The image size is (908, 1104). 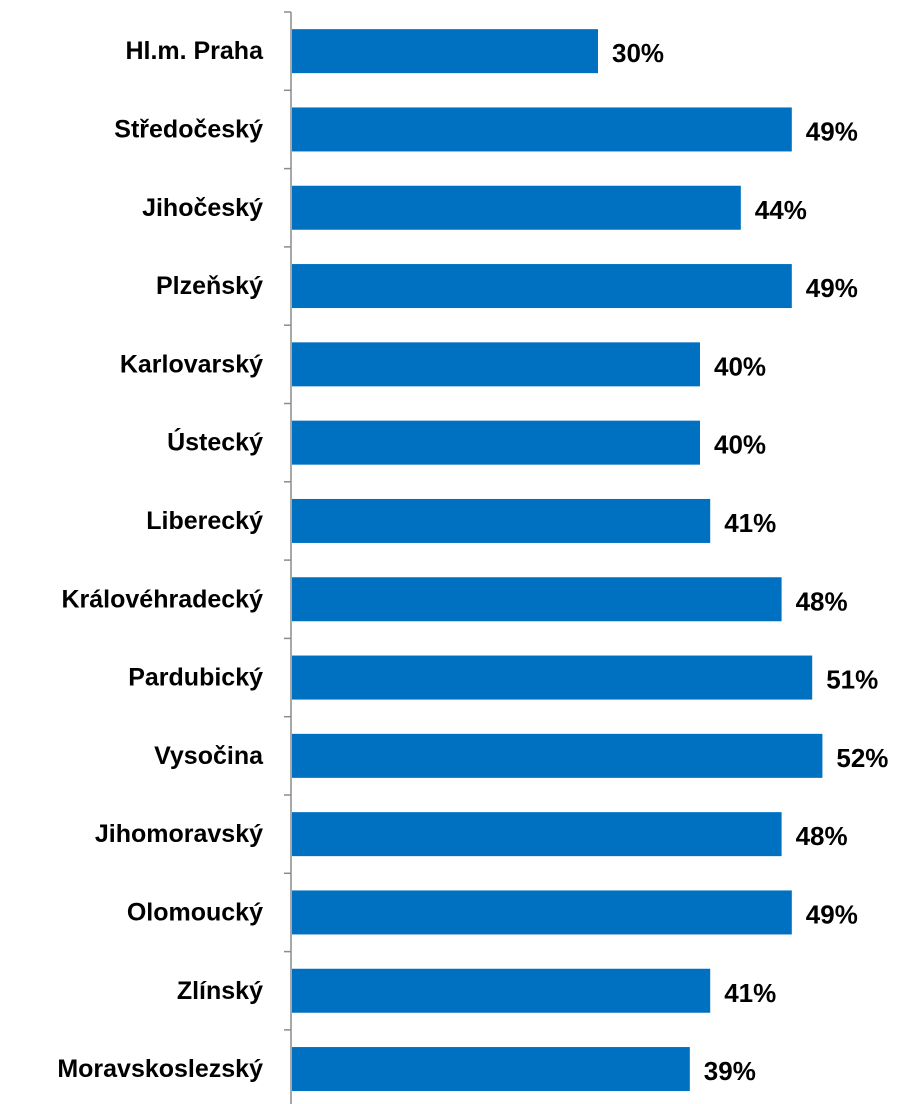 What do you see at coordinates (194, 51) in the screenshot?
I see `category-label: Hl.m. Praha` at bounding box center [194, 51].